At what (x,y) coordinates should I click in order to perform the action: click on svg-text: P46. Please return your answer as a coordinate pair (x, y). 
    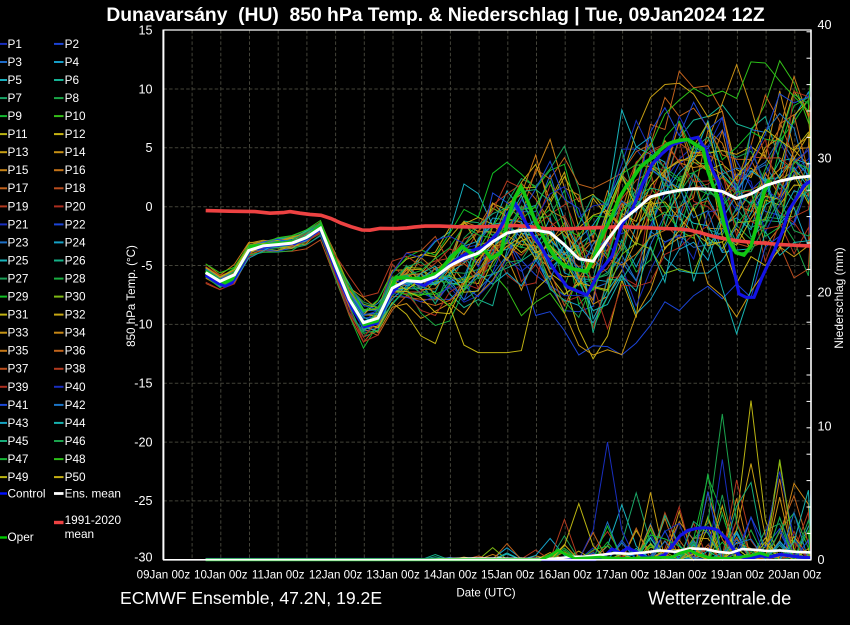
    Looking at the image, I should click on (75, 441).